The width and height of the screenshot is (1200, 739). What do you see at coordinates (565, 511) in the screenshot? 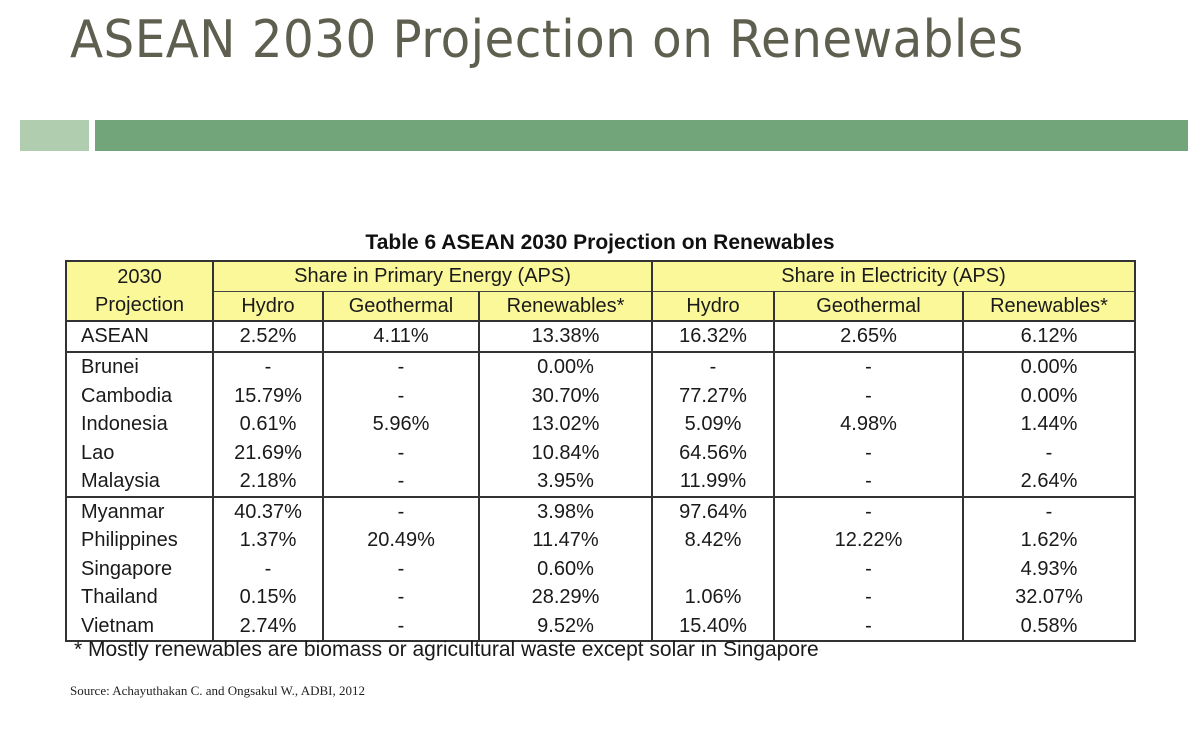
I see `cell-value: 3.98%` at bounding box center [565, 511].